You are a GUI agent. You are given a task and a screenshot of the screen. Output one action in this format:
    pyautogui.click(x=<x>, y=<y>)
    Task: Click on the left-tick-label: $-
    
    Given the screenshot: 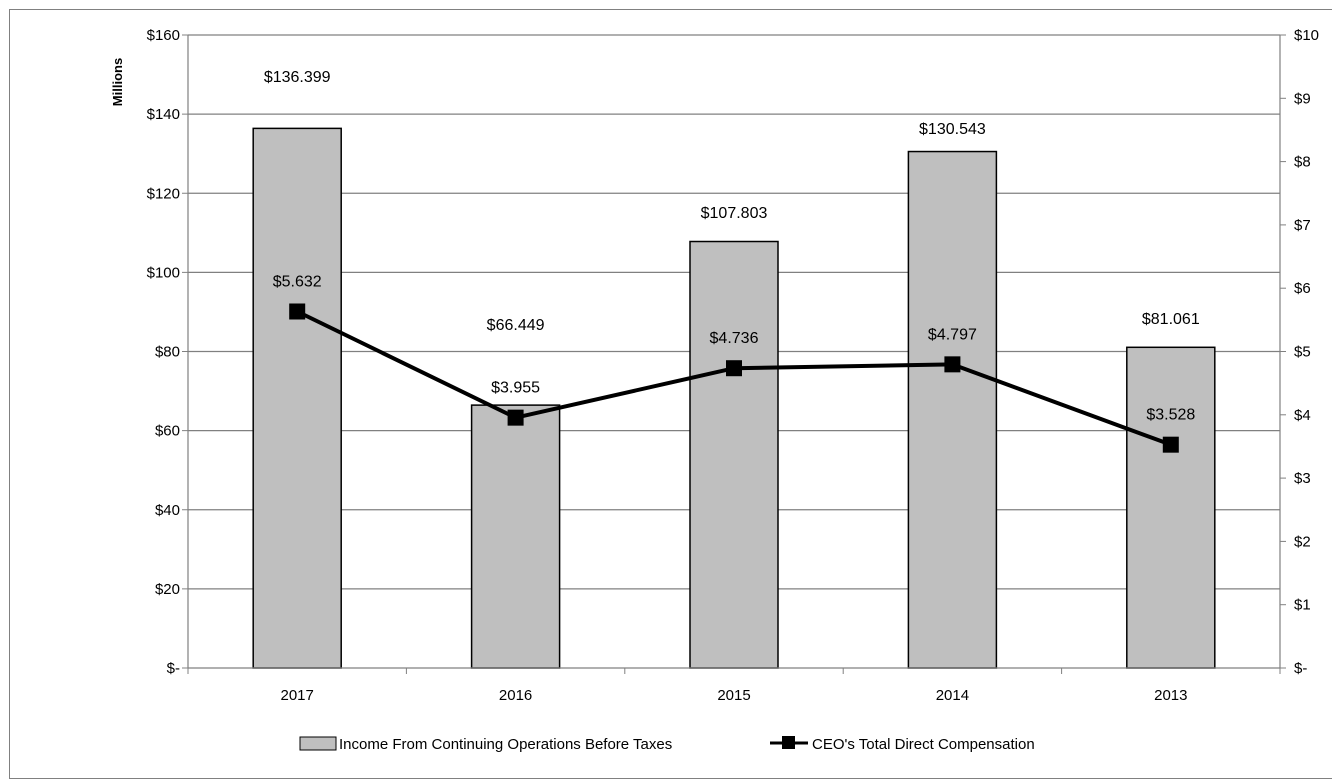 What is the action you would take?
    pyautogui.click(x=173, y=668)
    